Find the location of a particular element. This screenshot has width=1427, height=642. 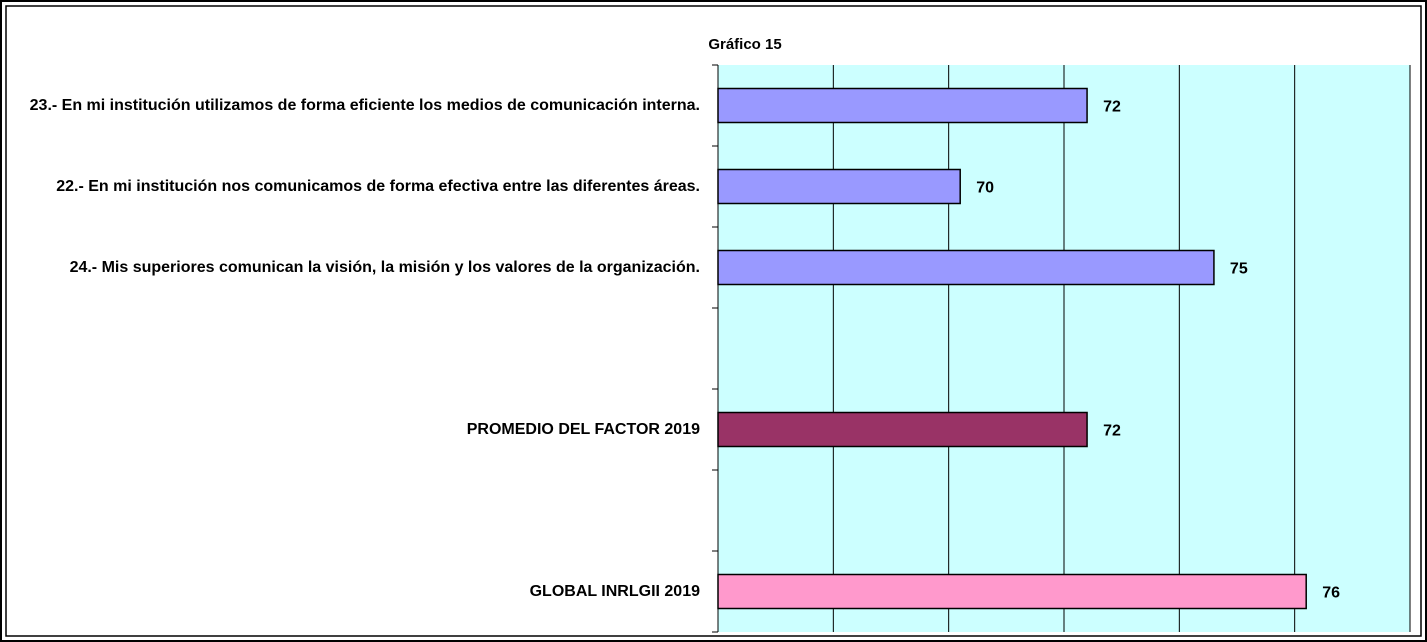

category-label: GLOBAL INRLGII 2019 is located at coordinates (614, 591).